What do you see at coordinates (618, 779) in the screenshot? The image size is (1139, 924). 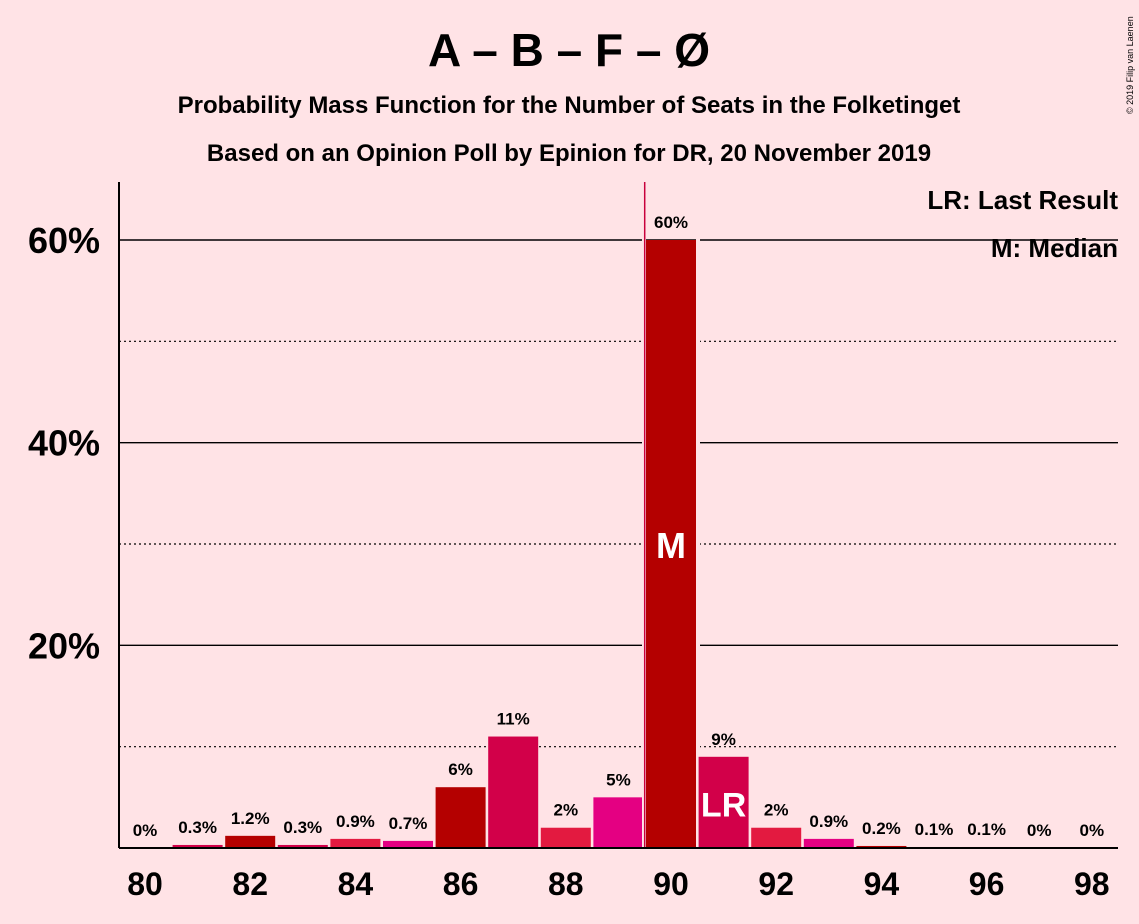 I see `value-label: 5%` at bounding box center [618, 779].